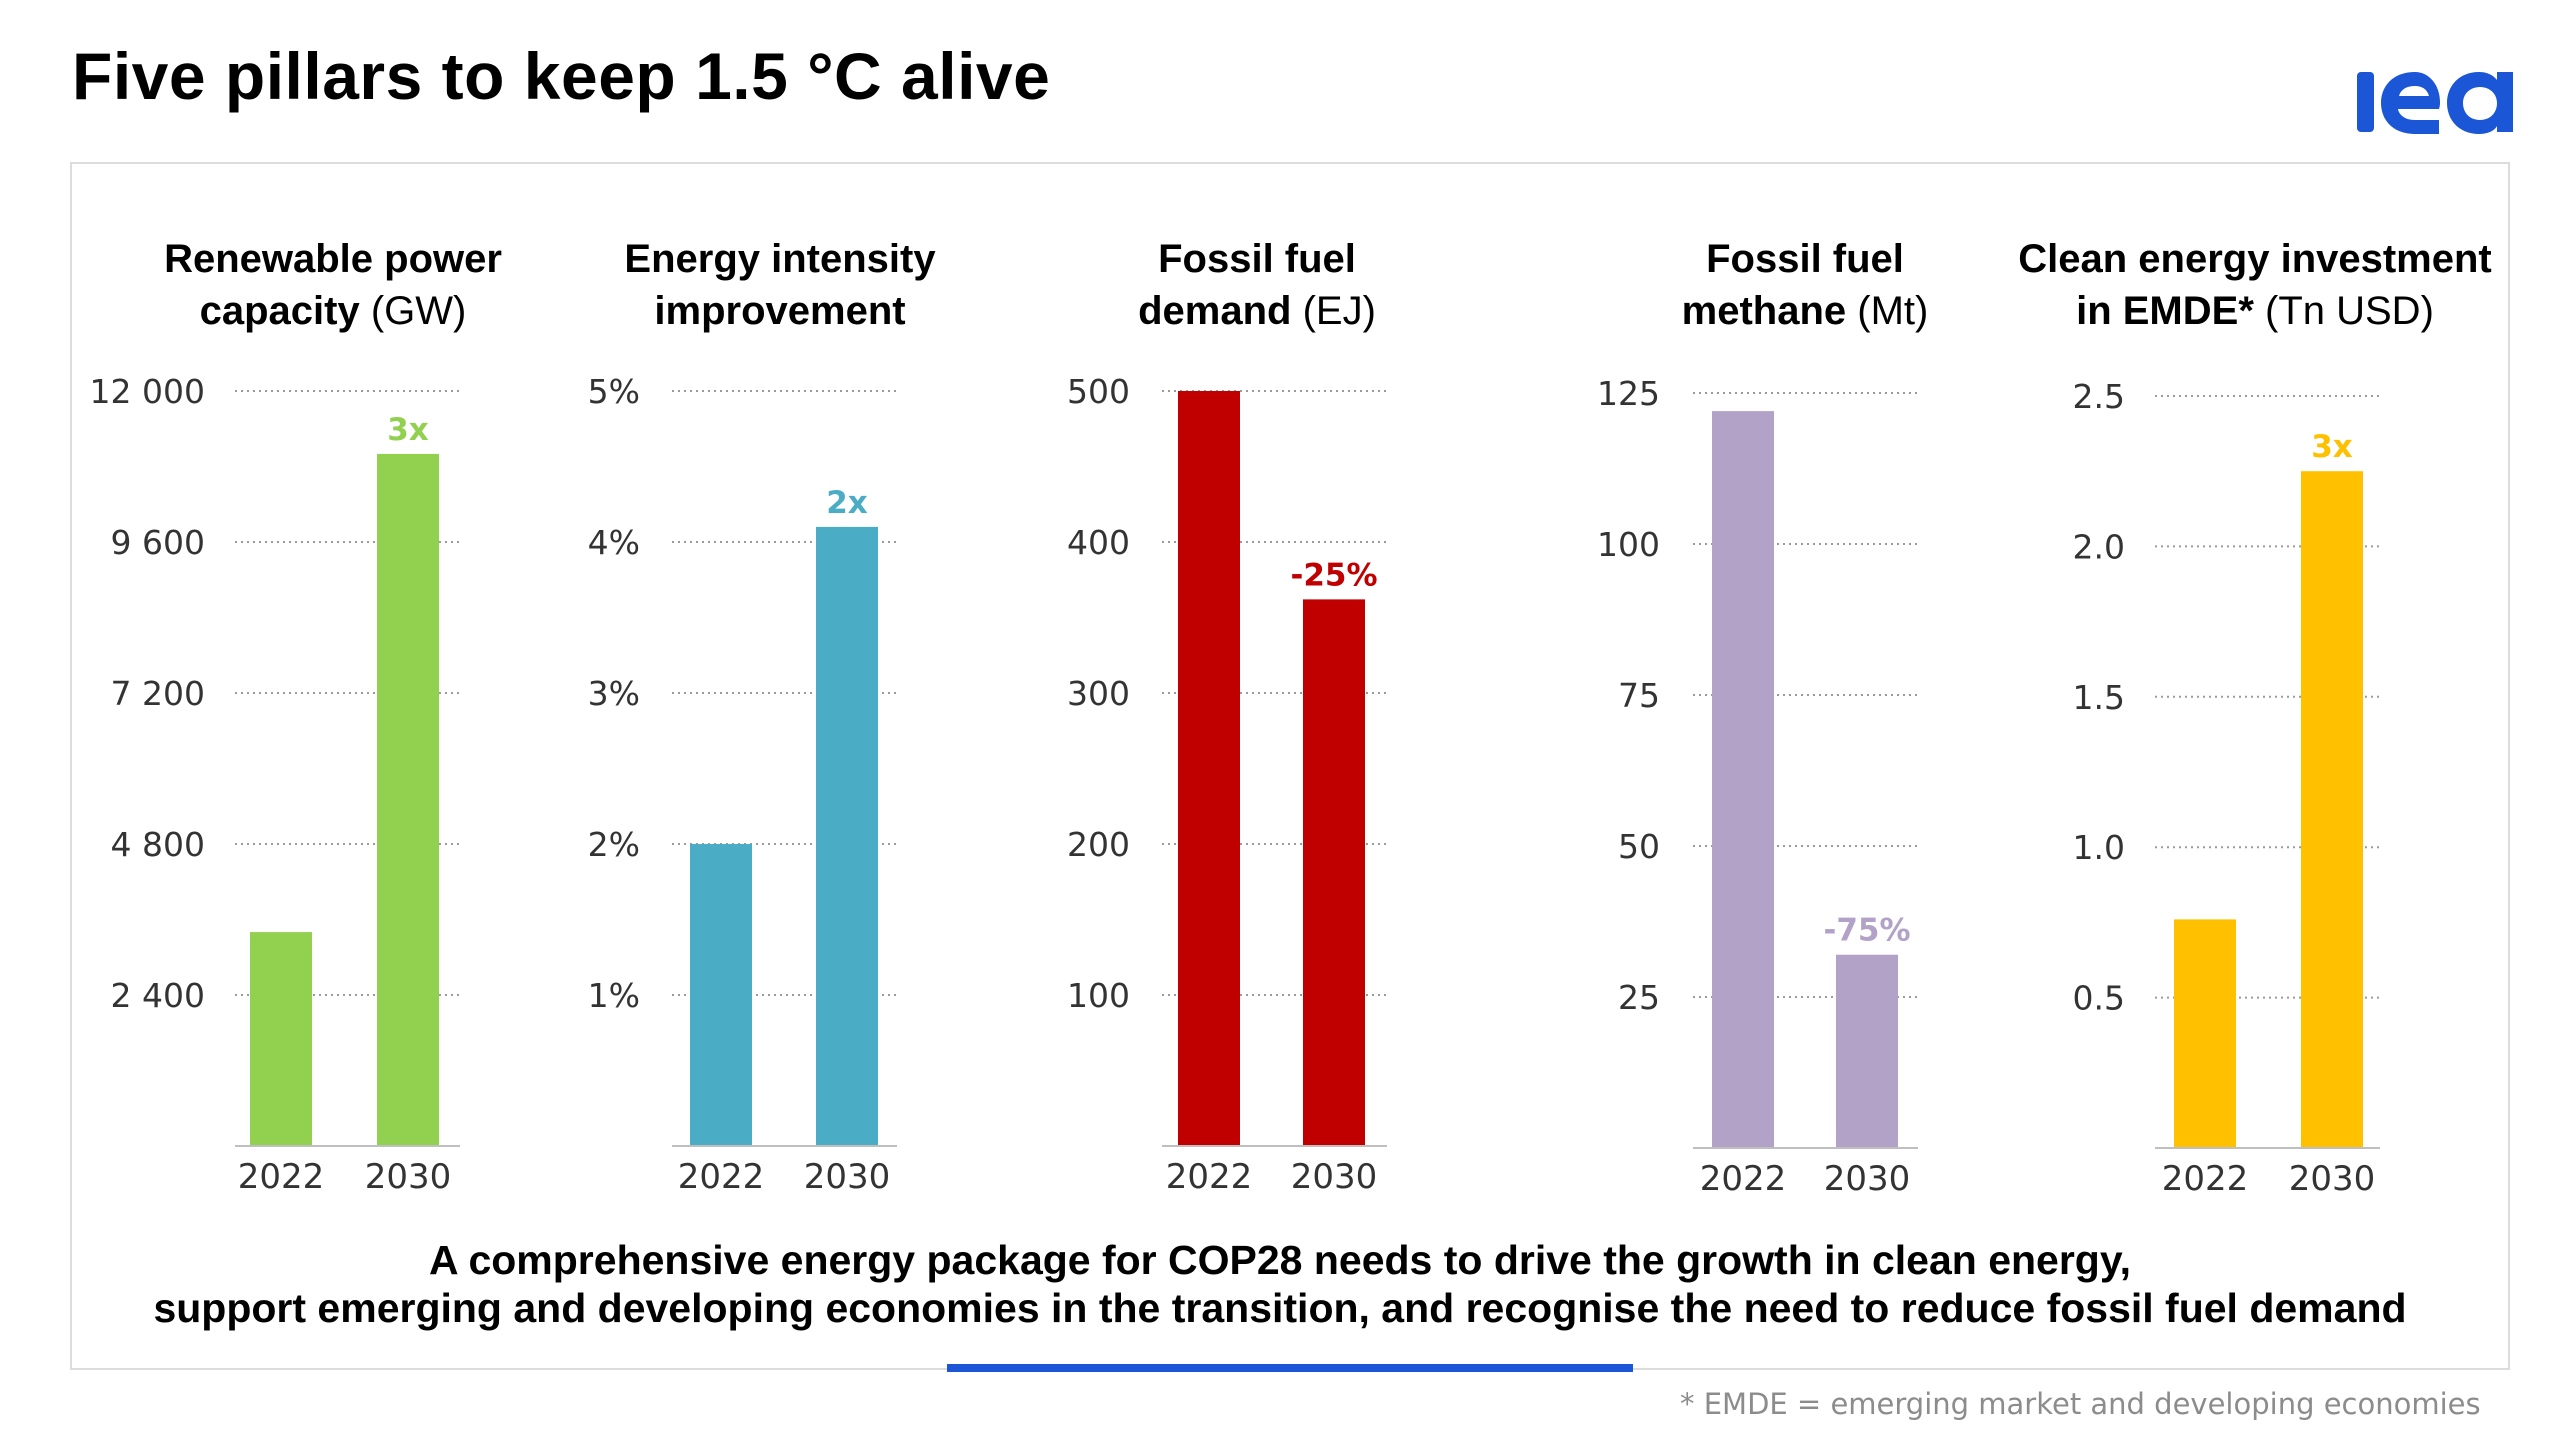  I want to click on y-tick-label: 200, so click(1098, 844).